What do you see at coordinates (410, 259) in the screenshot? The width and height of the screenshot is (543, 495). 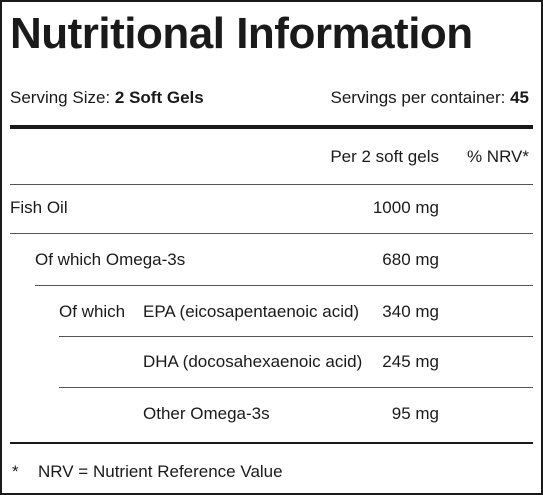 I see `row-omega3-amount: 680 mg` at bounding box center [410, 259].